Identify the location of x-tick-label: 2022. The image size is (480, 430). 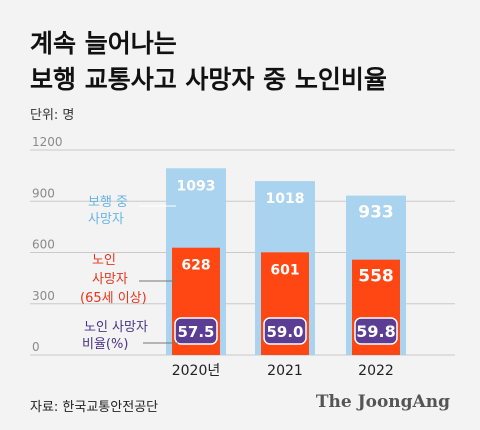
(376, 371).